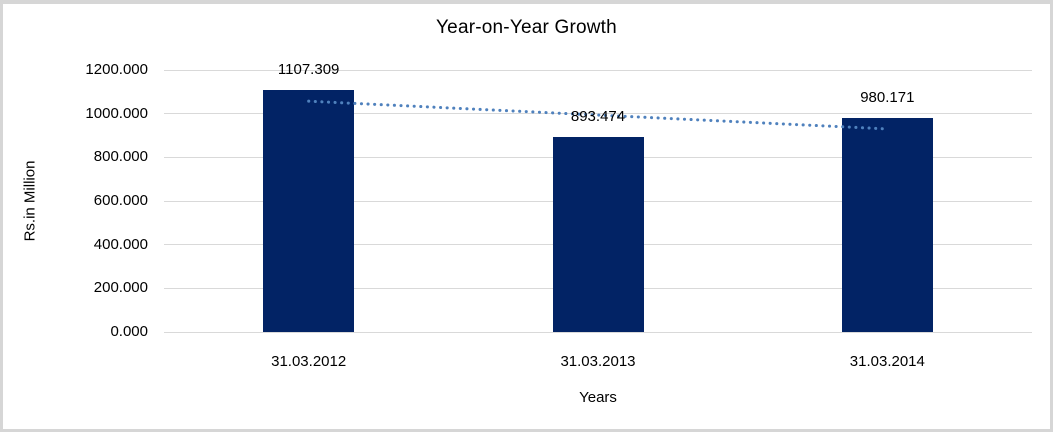 The image size is (1053, 432). I want to click on x-tick-label: 31.03.2014, so click(887, 361).